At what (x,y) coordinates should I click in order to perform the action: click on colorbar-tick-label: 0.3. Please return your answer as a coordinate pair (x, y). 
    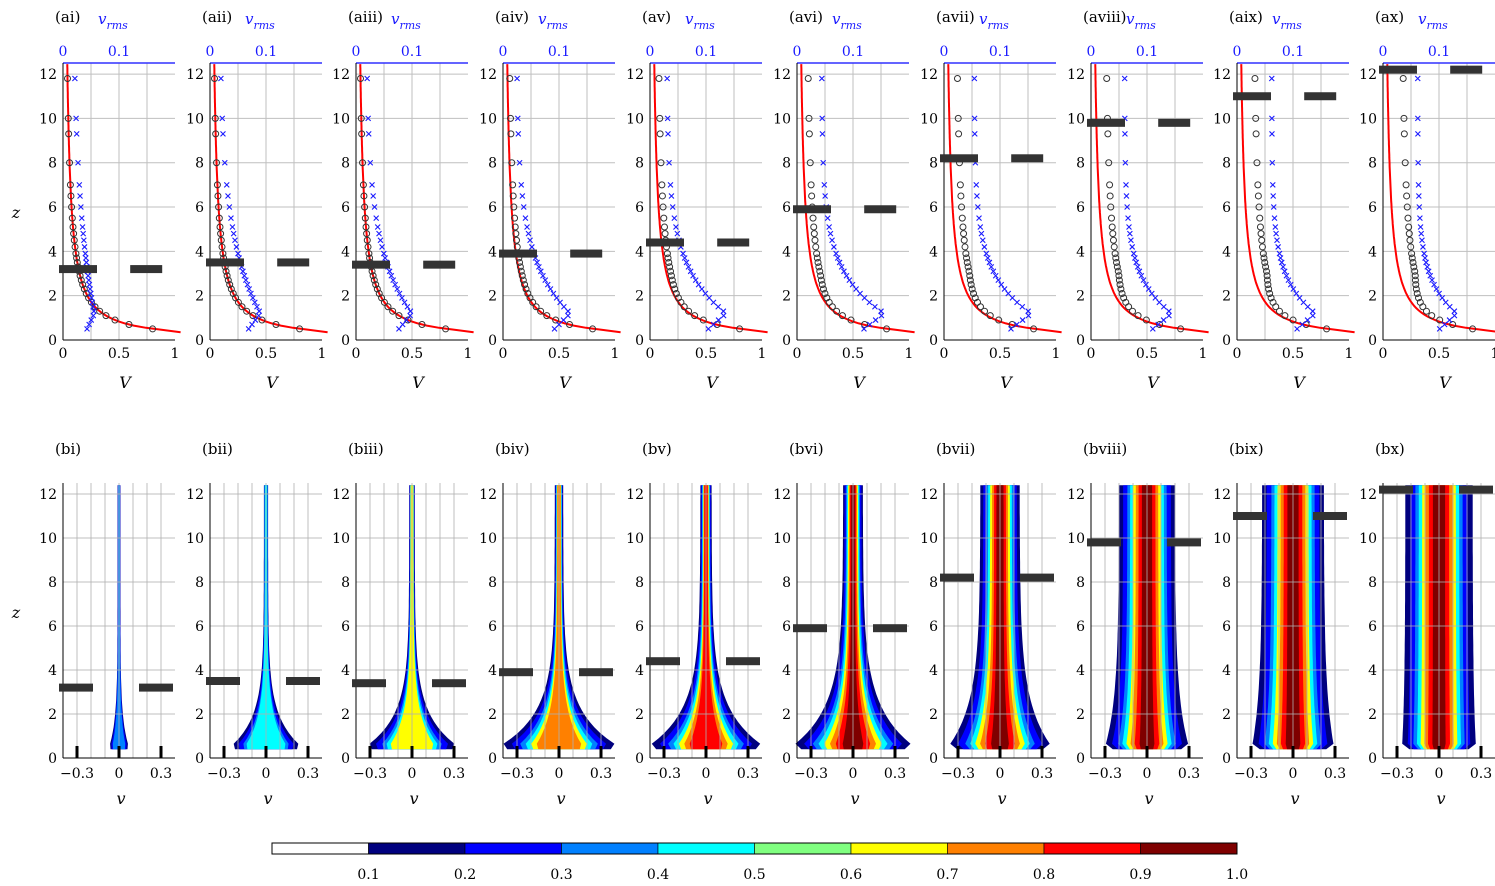
    Looking at the image, I should click on (561, 875).